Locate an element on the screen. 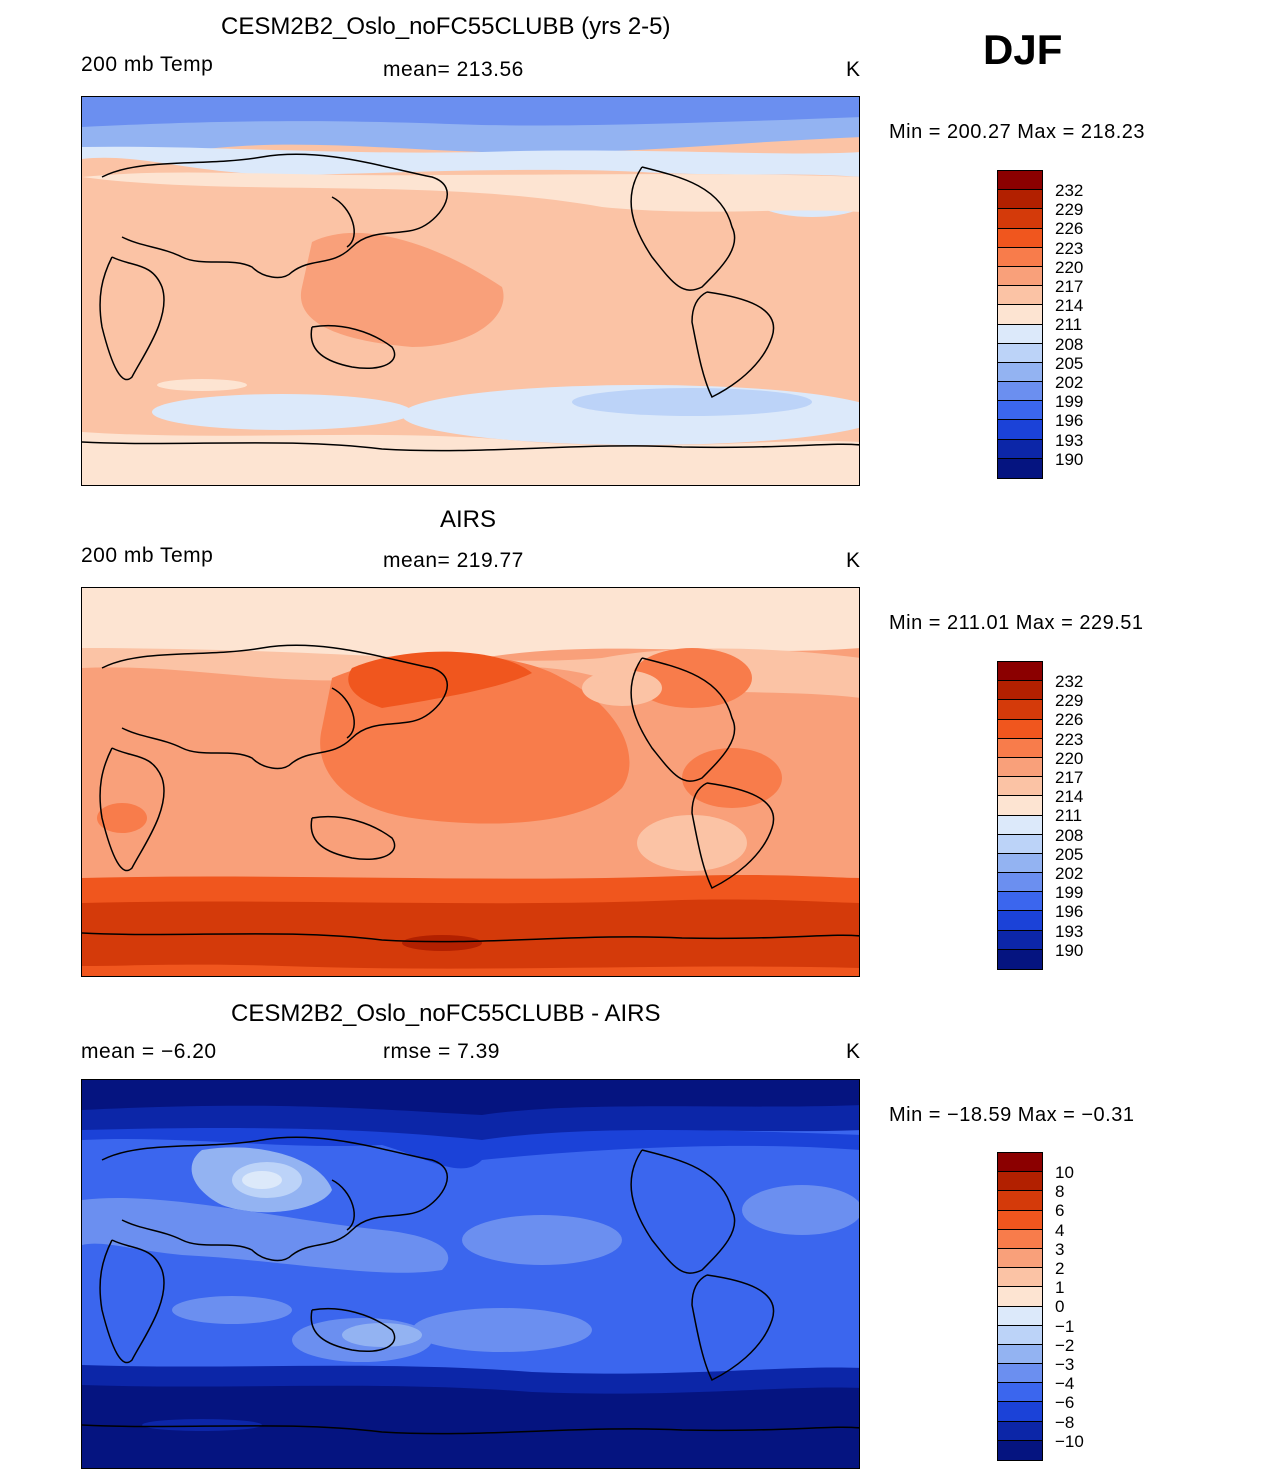  colorbar-label: 214 is located at coordinates (1069, 797).